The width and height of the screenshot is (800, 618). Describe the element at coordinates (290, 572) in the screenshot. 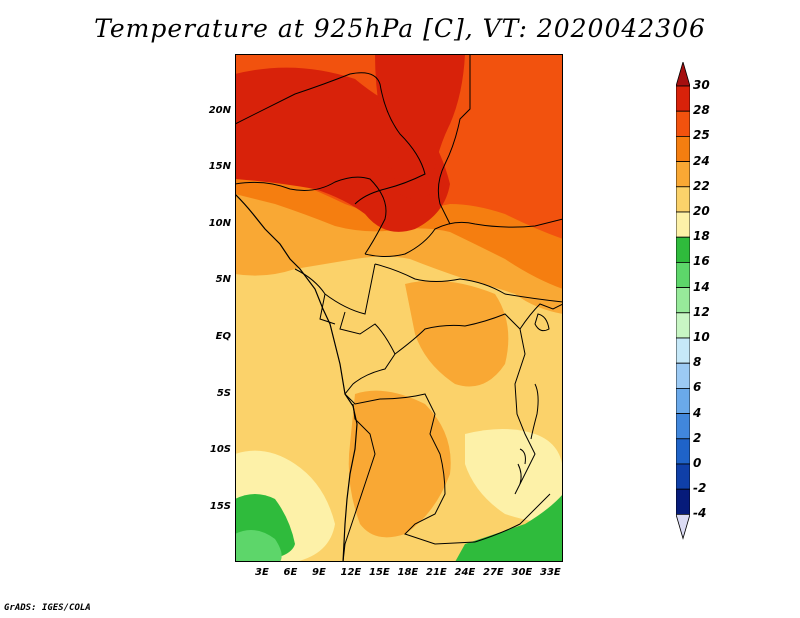

I see `lon-tick-label: 6E` at that location.